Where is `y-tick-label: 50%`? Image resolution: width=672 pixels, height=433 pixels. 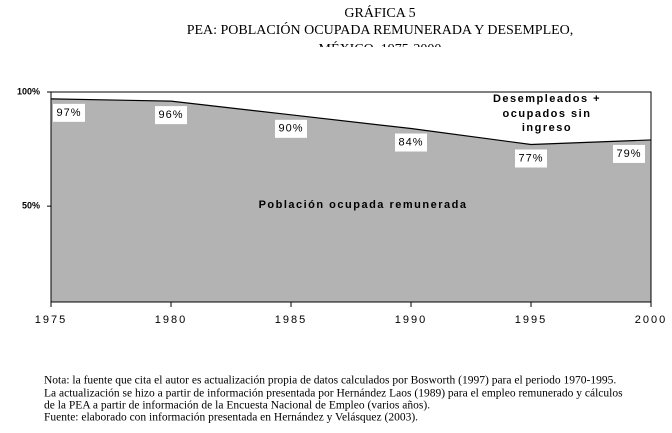 y-tick-label: 50% is located at coordinates (31, 206).